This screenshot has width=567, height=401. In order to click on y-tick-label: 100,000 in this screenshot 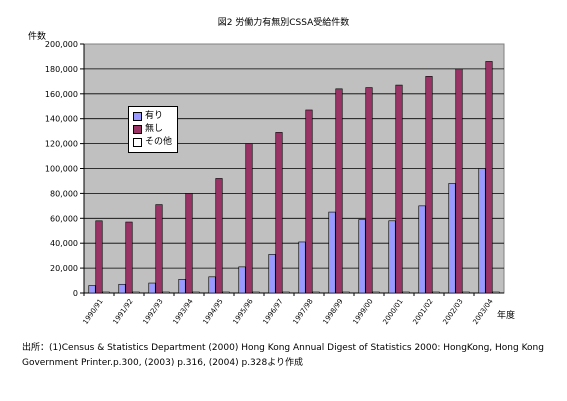, I will do `click(61, 169)`.